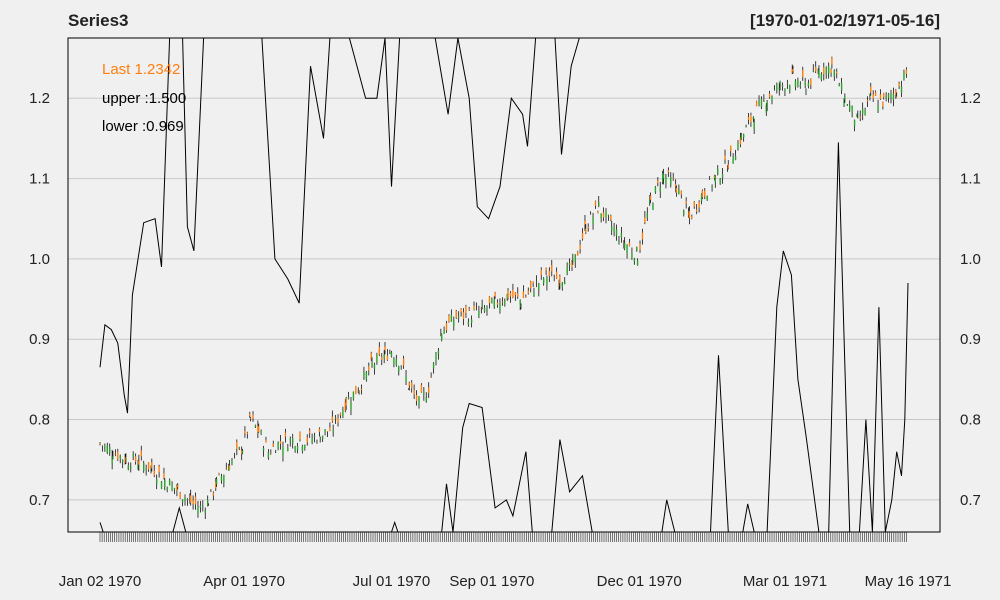 Image resolution: width=1000 pixels, height=600 pixels. What do you see at coordinates (143, 126) in the screenshot?
I see `legend-lower: lower :0.969` at bounding box center [143, 126].